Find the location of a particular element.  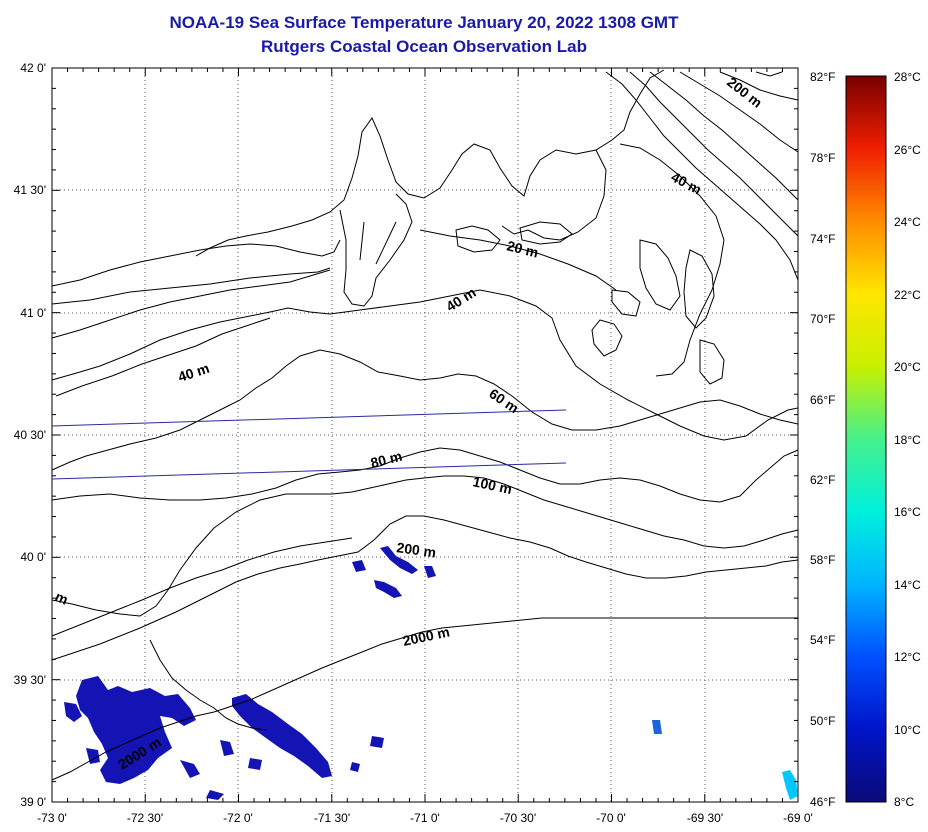

scan-lines is located at coordinates (309, 444).